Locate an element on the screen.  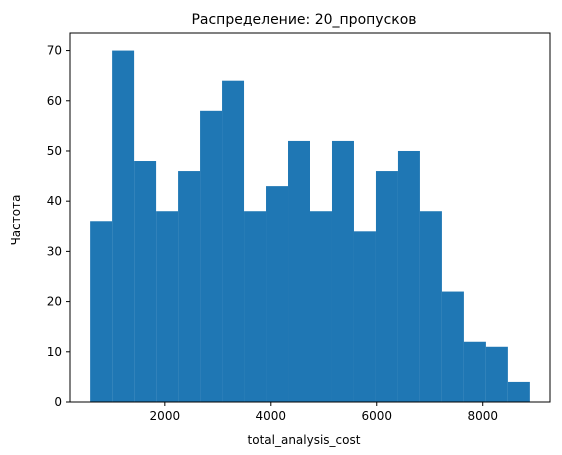
y-tick-label: 20 is located at coordinates (54, 302).